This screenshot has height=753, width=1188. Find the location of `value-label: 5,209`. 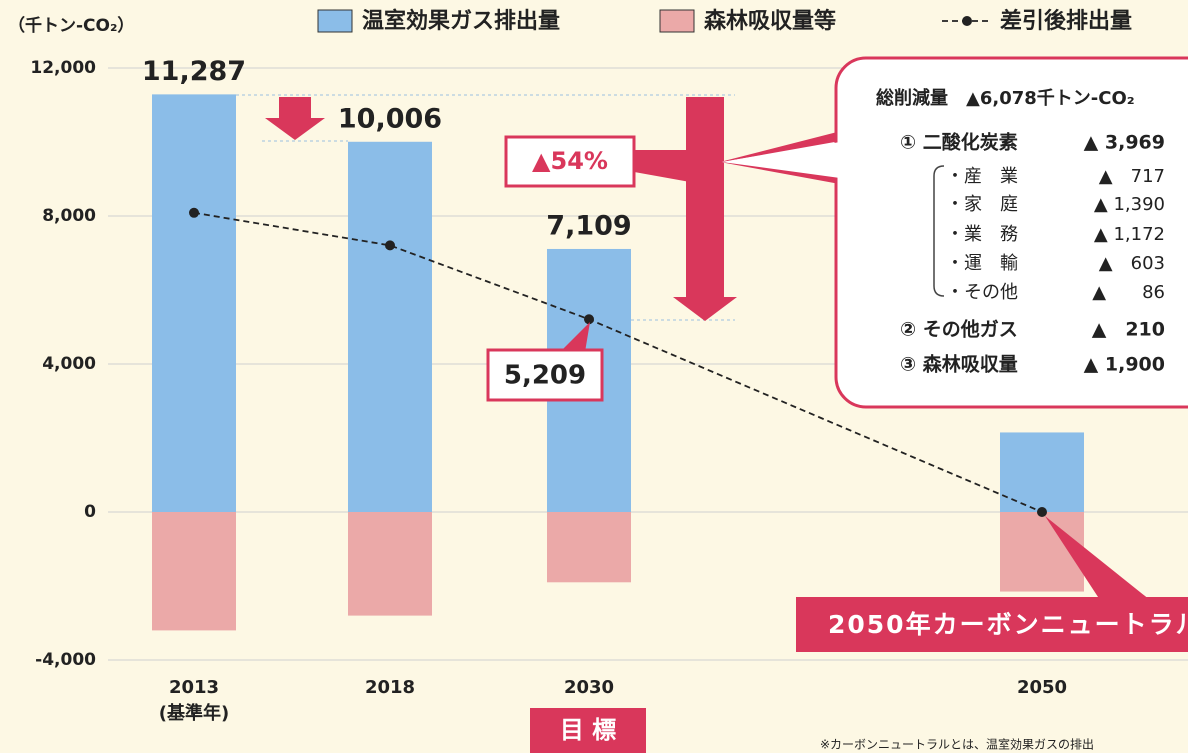

value-label: 5,209 is located at coordinates (545, 376).